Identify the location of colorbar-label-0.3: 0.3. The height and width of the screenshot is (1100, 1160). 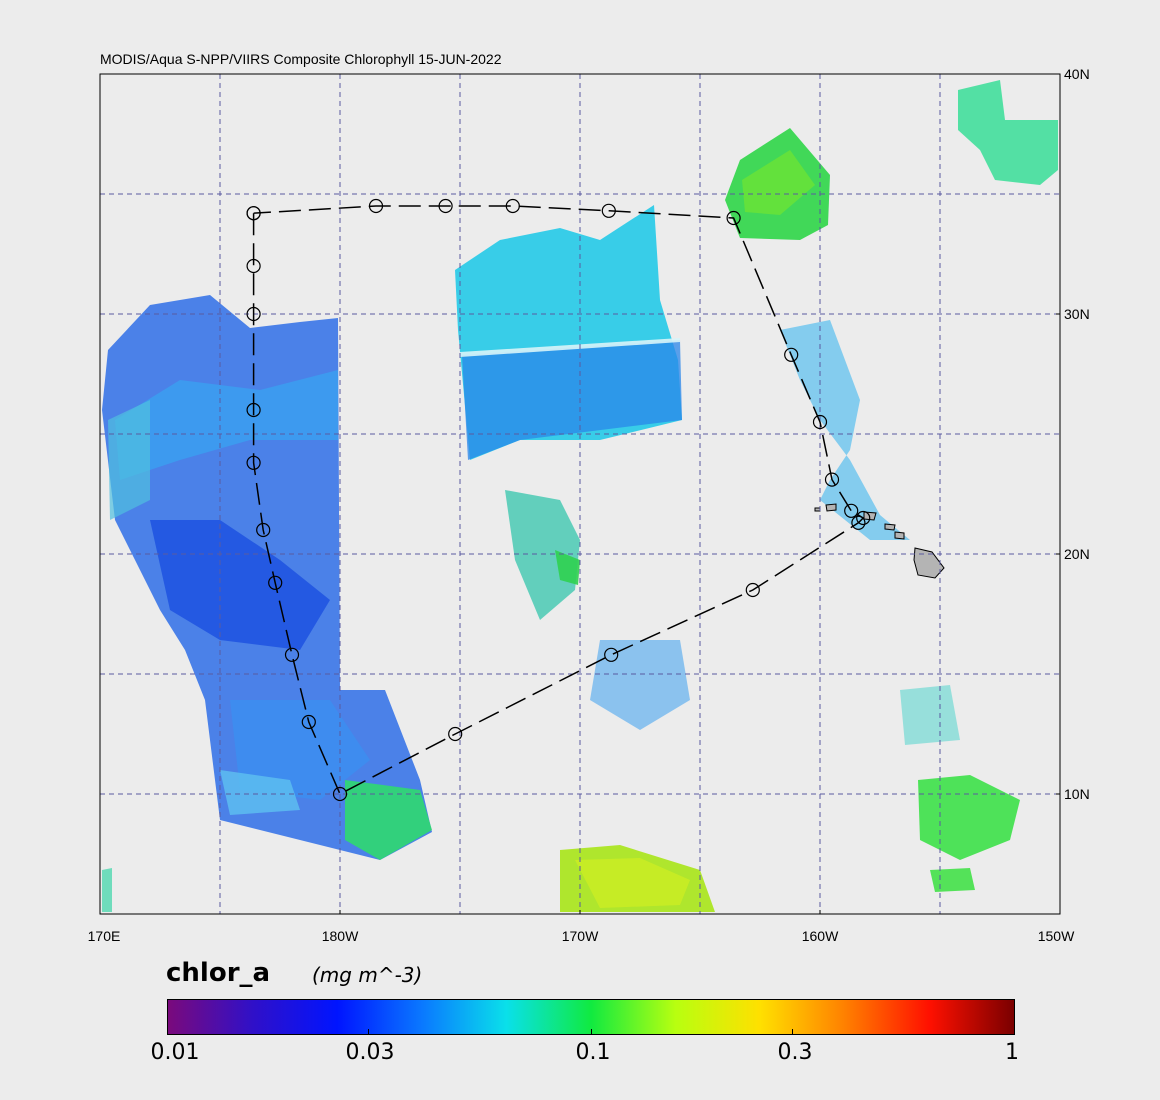
(795, 1052).